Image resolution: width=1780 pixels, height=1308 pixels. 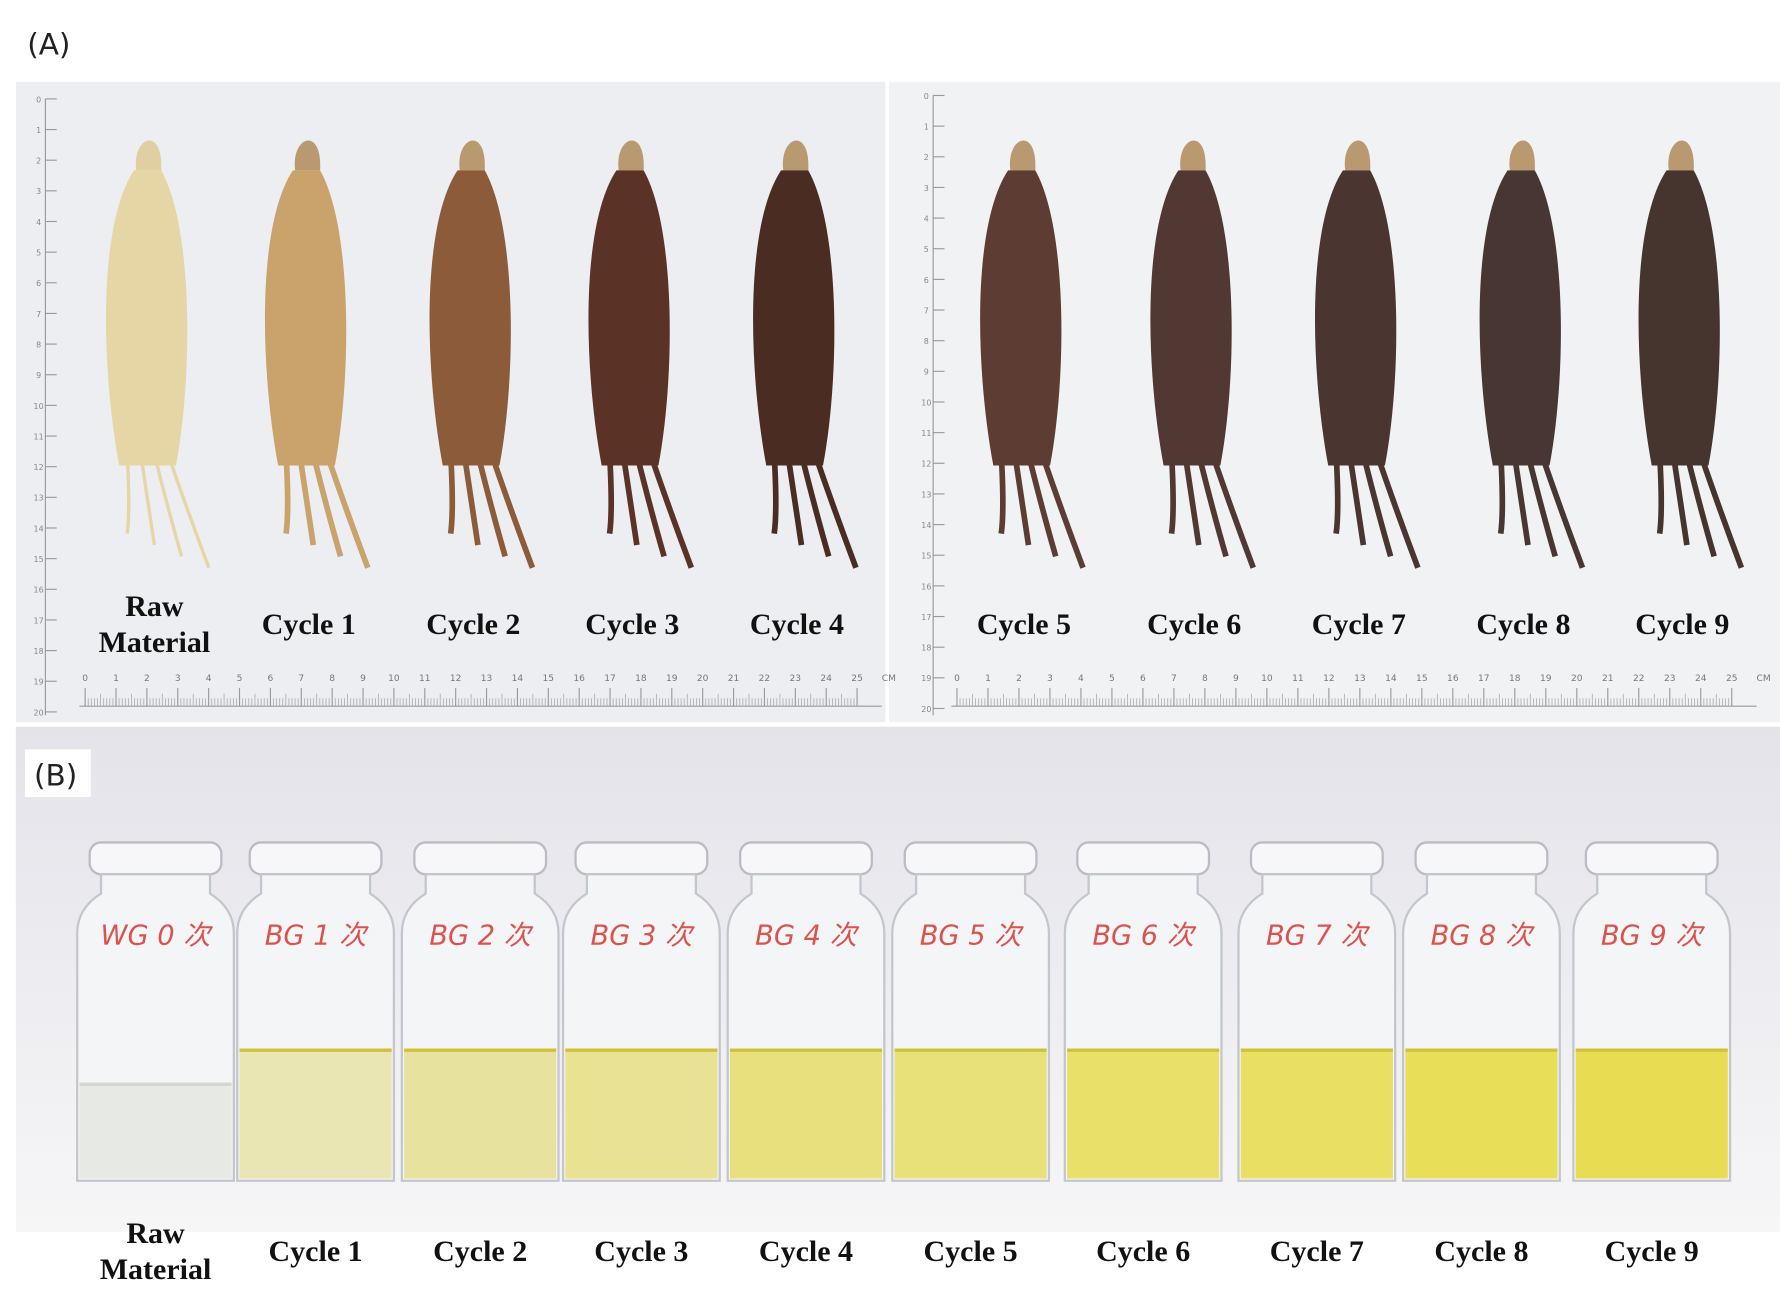 I want to click on sample-label: Cycle 5, so click(x=970, y=1252).